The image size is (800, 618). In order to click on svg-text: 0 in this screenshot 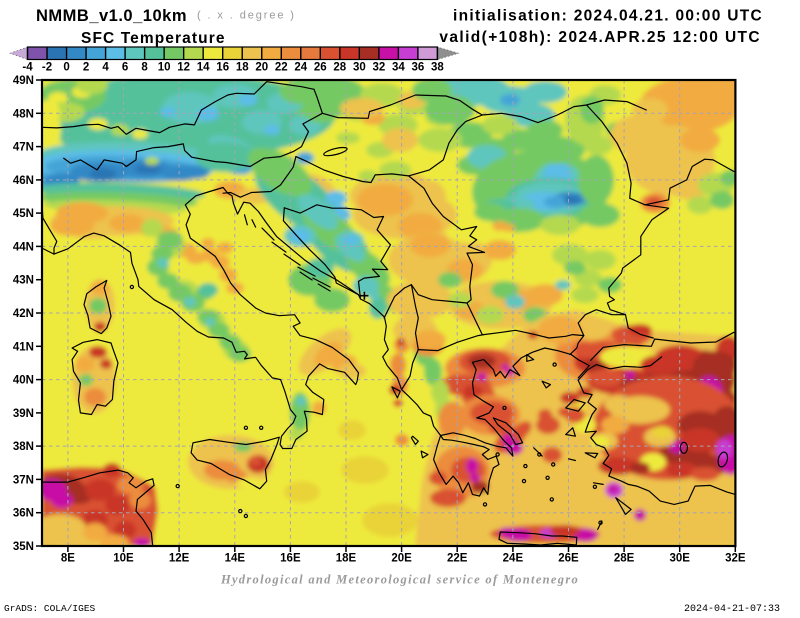, I will do `click(66, 68)`.